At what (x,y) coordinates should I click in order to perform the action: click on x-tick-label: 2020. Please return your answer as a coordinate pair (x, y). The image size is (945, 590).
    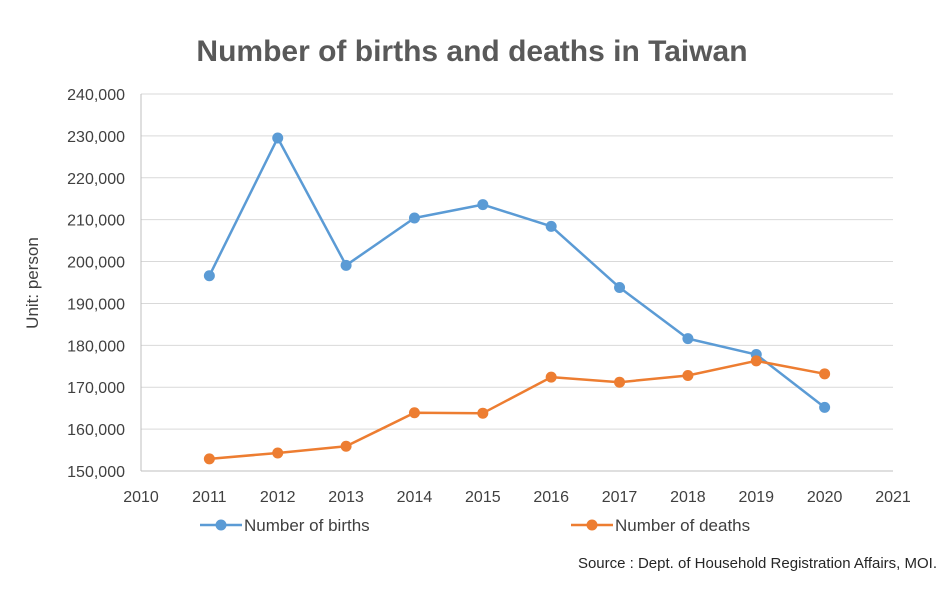
    Looking at the image, I should click on (825, 497).